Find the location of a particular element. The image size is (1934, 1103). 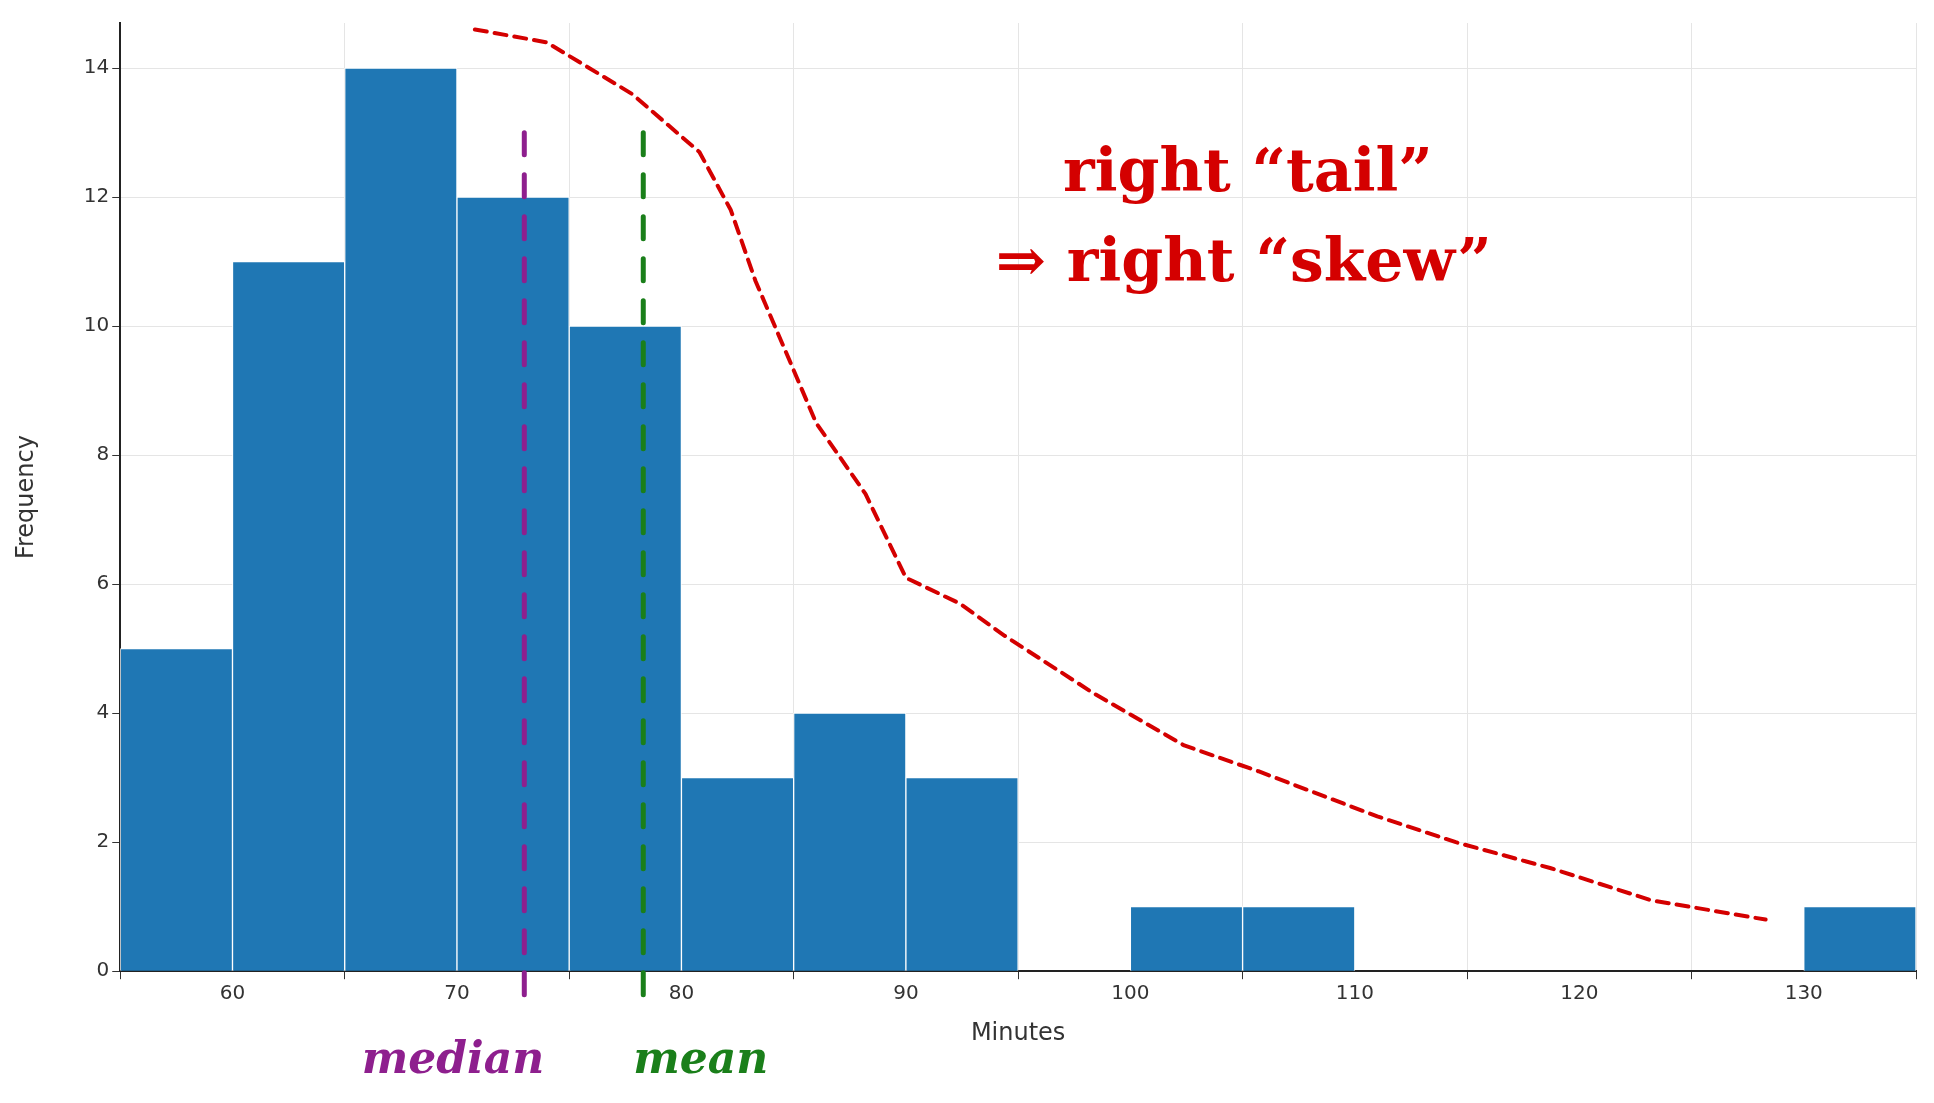

y-tick-label: 6 is located at coordinates (103, 582).